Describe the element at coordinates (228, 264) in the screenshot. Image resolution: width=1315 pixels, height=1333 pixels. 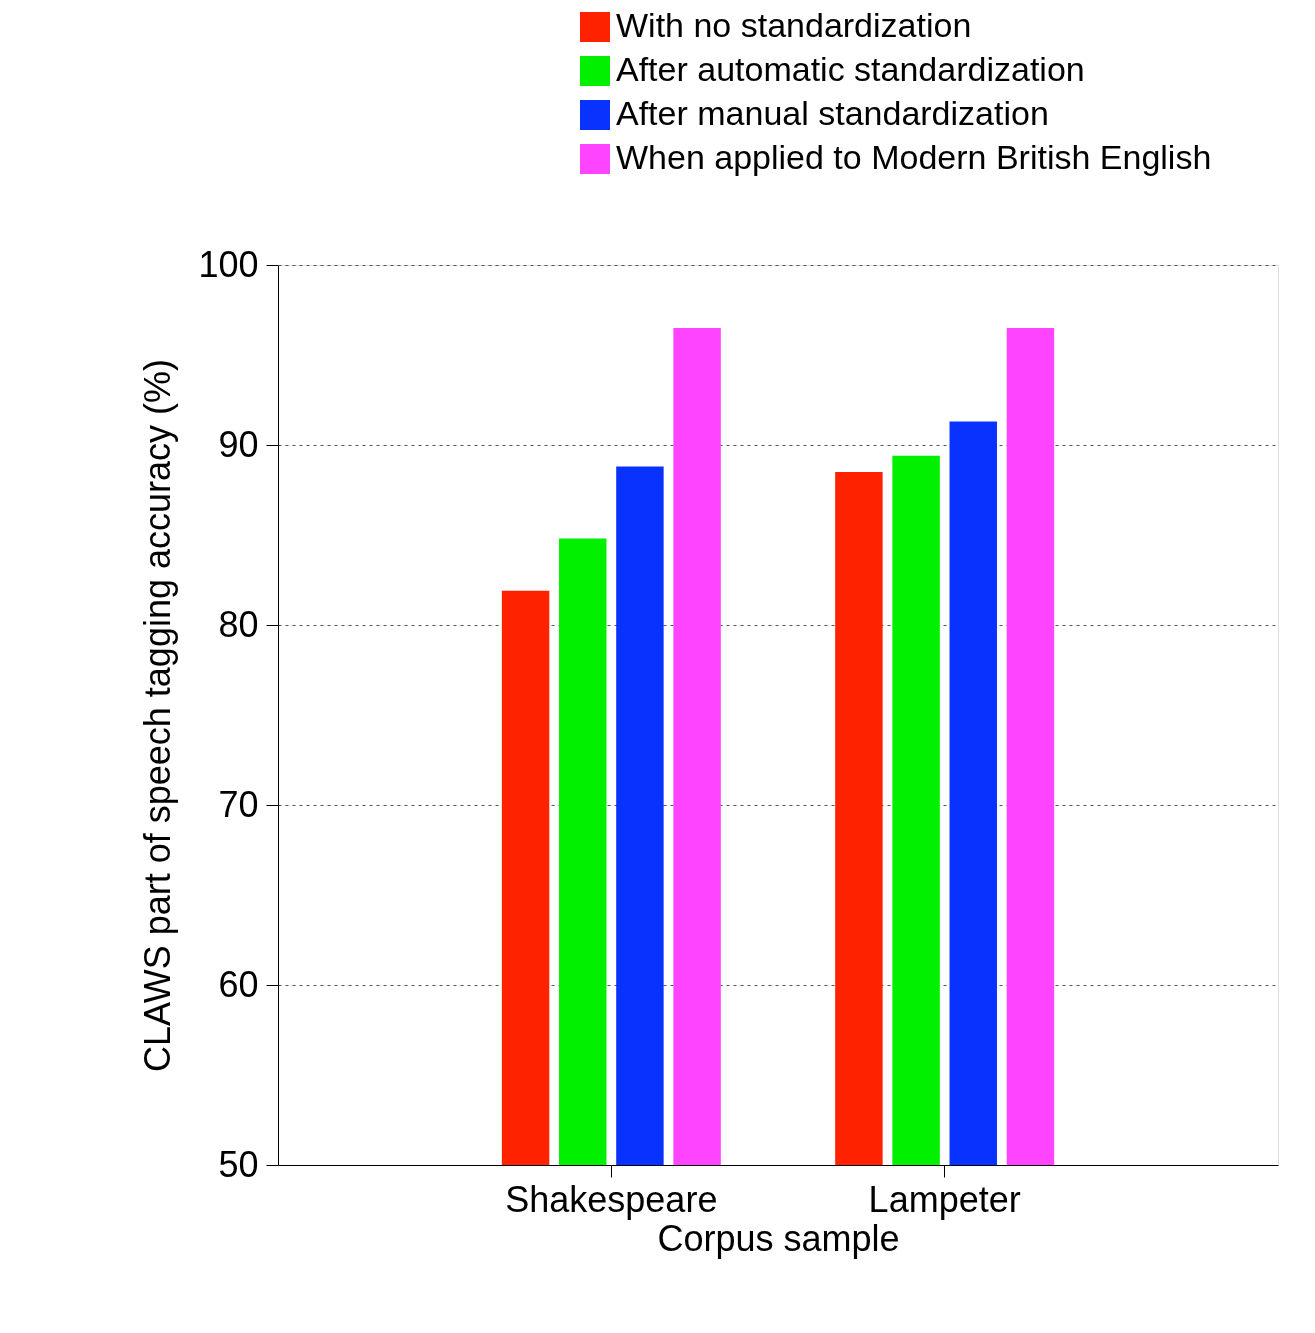
I see `y-tick-label: 100` at that location.